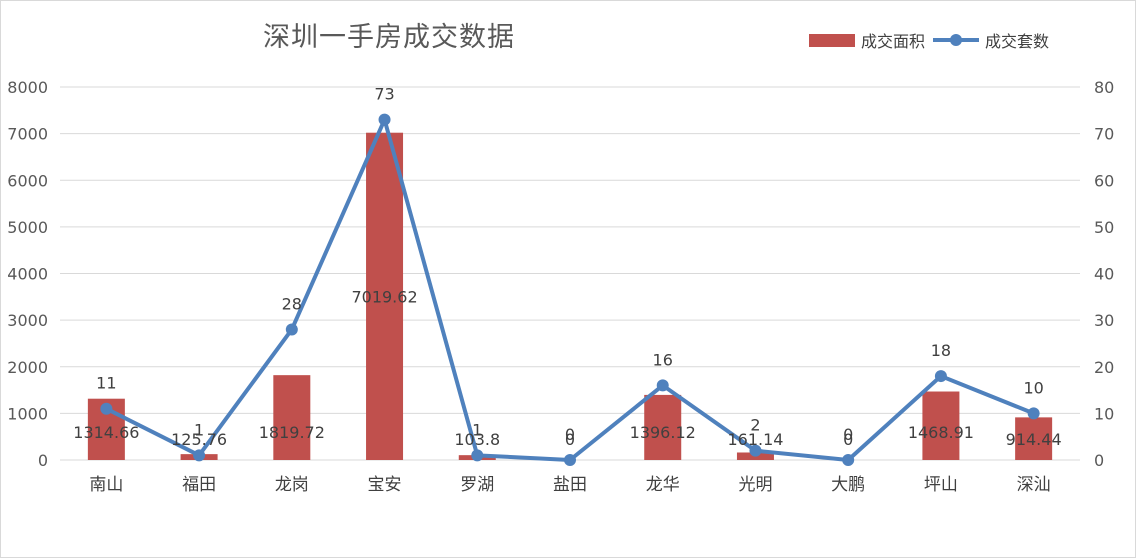 Image resolution: width=1136 pixels, height=558 pixels. Describe the element at coordinates (1099, 460) in the screenshot. I see `y-right-tick-label: 0` at that location.